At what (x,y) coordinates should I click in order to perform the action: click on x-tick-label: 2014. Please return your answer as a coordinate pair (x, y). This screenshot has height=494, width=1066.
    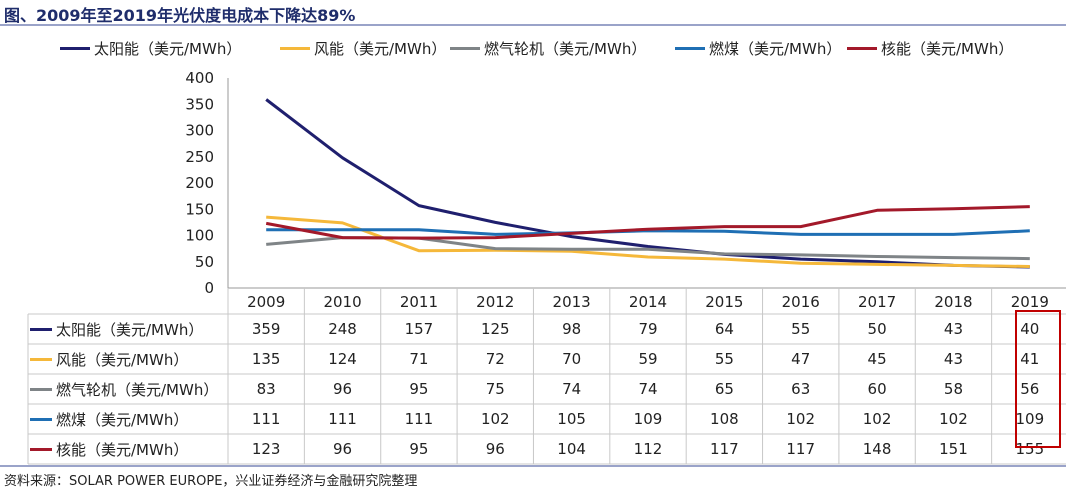
    Looking at the image, I should click on (648, 302).